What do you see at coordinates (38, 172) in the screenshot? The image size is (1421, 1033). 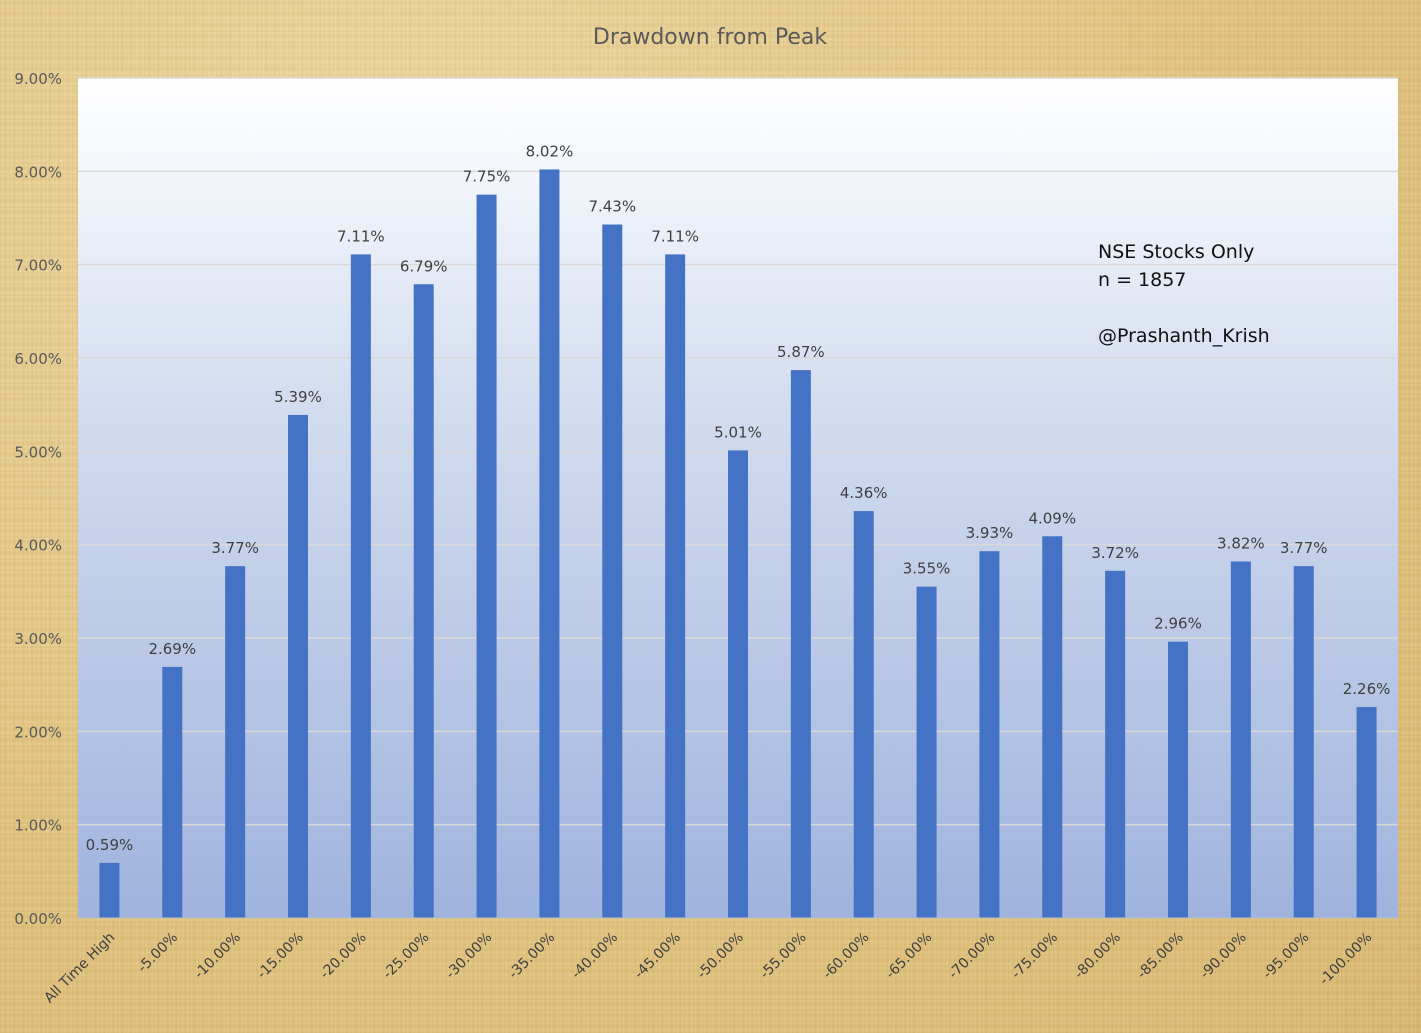 I see `y-tick-label: 8.00%` at bounding box center [38, 172].